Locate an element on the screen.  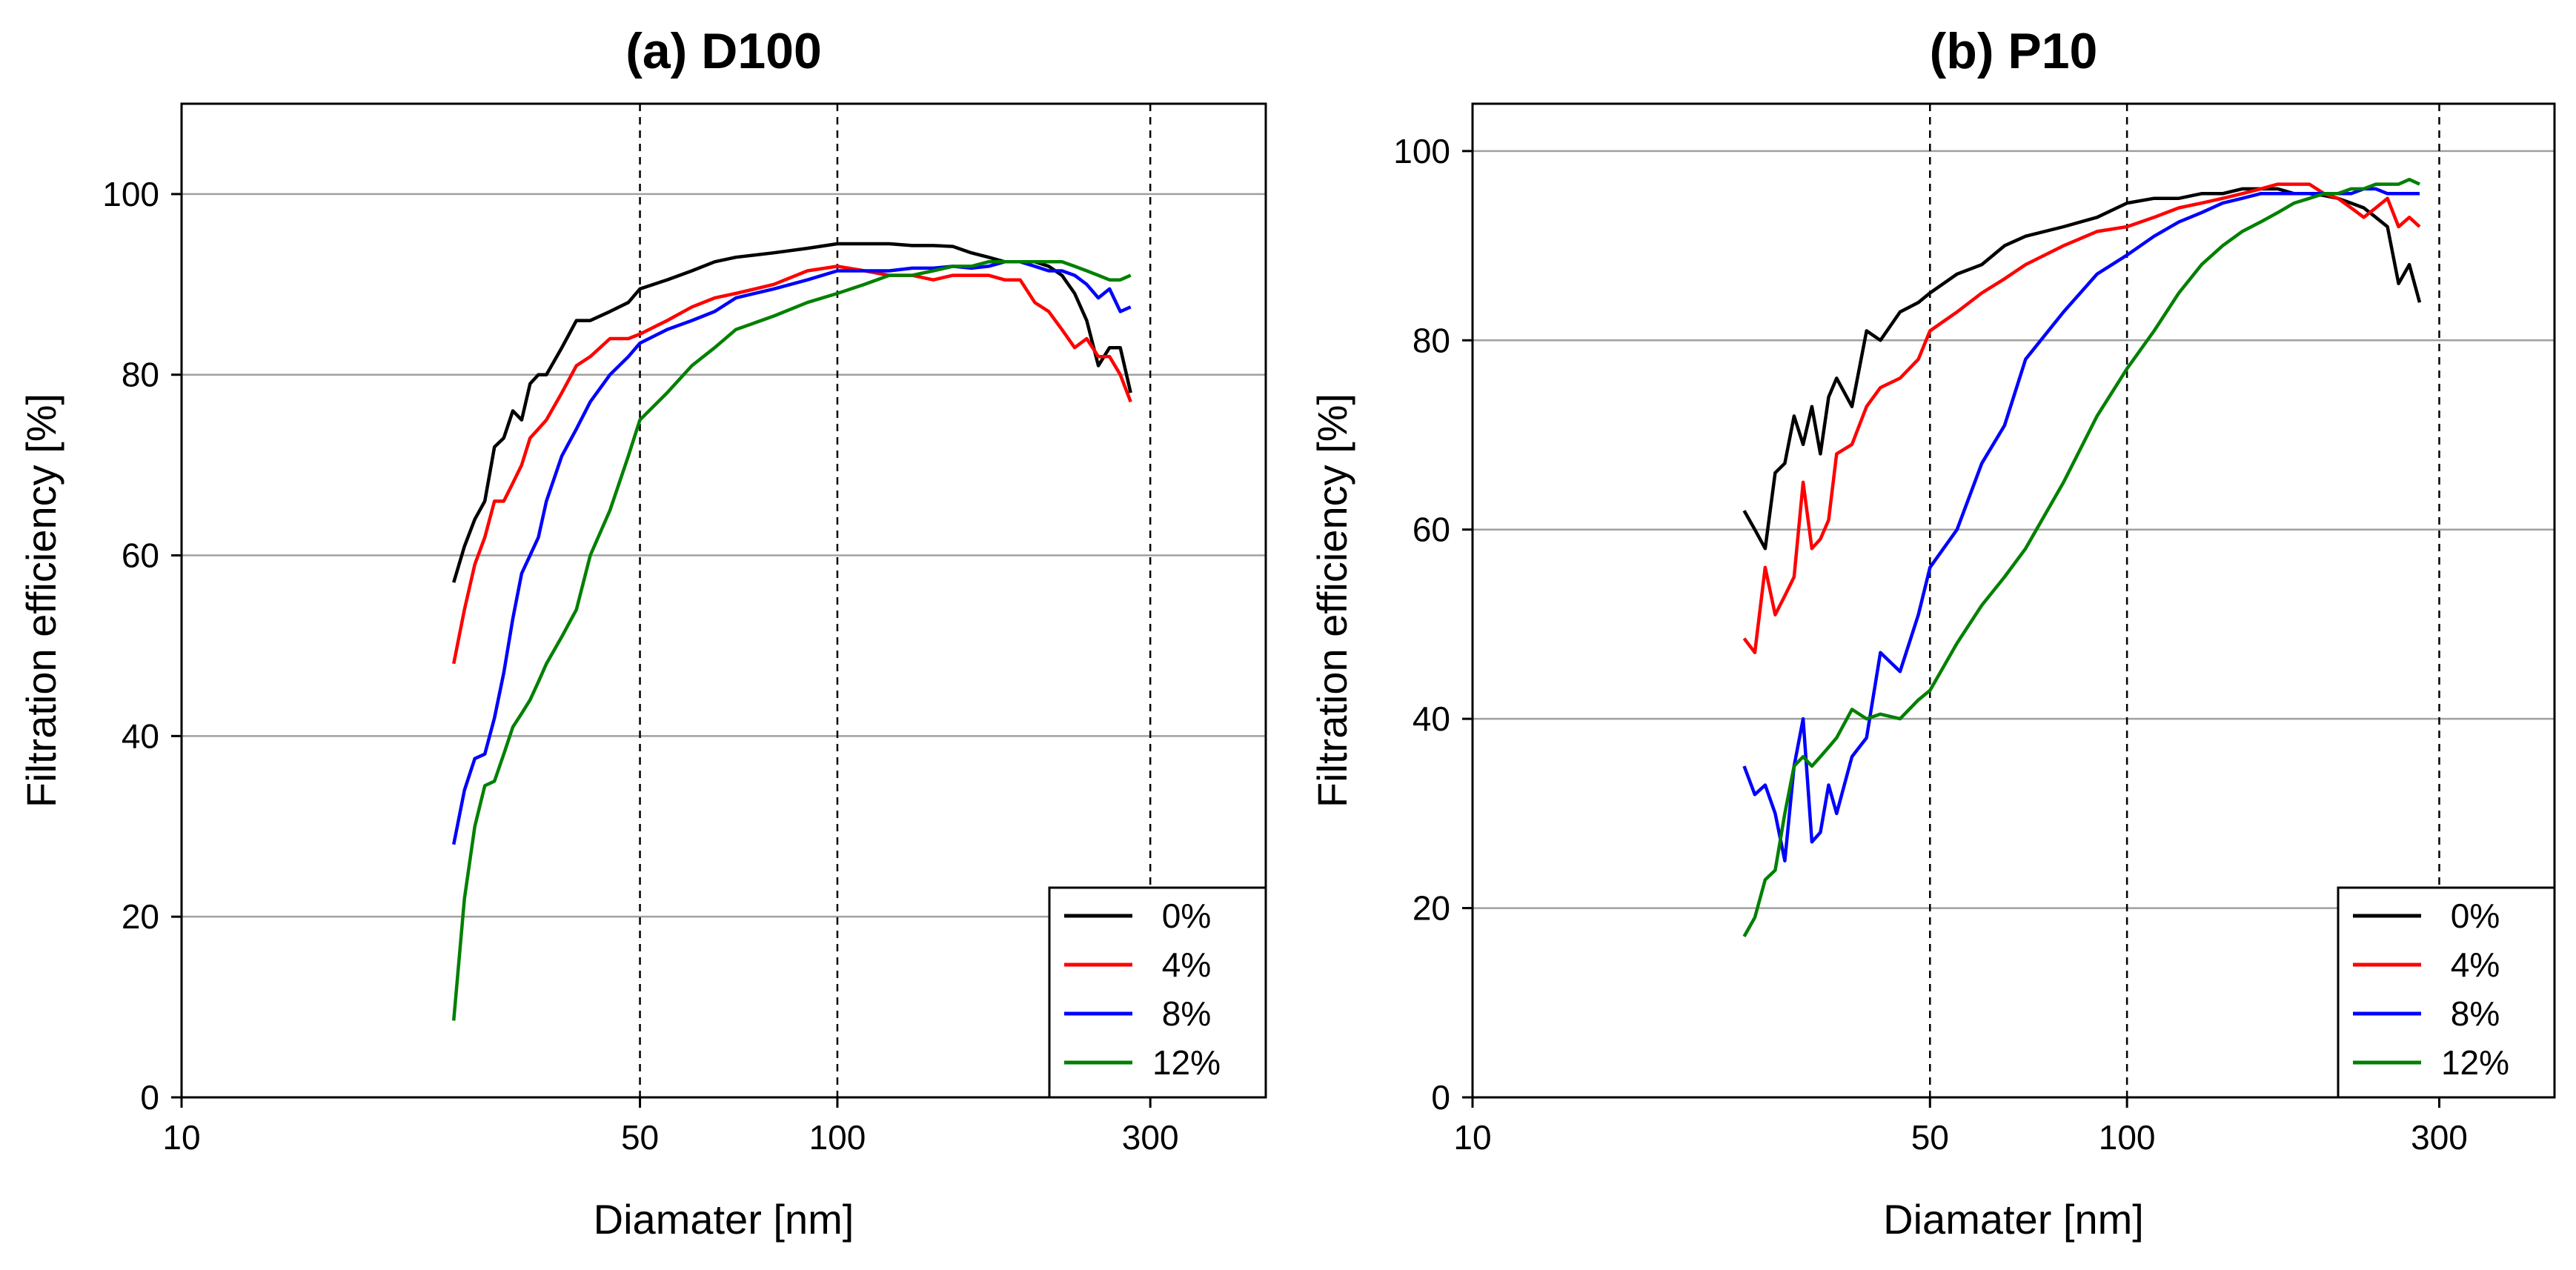
chart-b-y-tick-label-3: 60 is located at coordinates (1431, 530).